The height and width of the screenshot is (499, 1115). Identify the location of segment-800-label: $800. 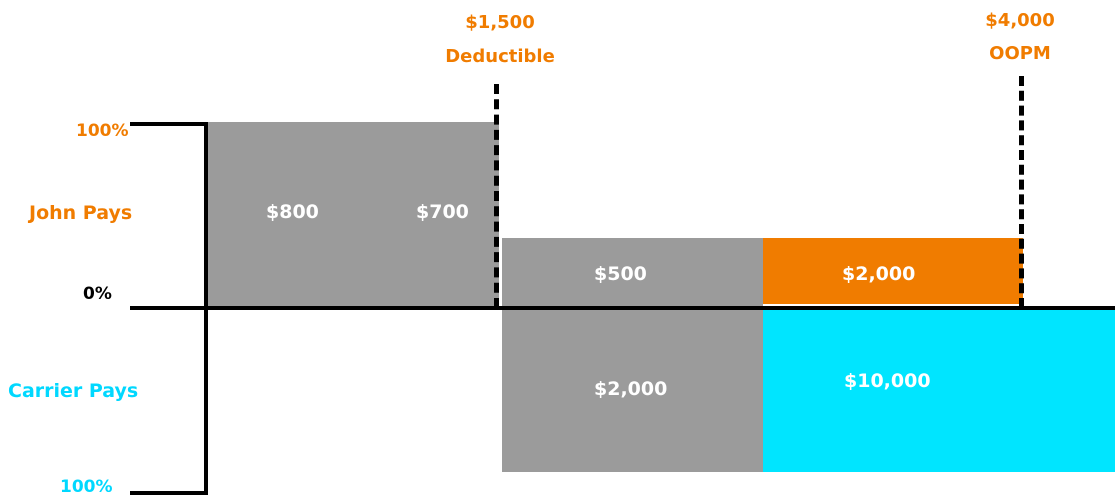
(292, 212).